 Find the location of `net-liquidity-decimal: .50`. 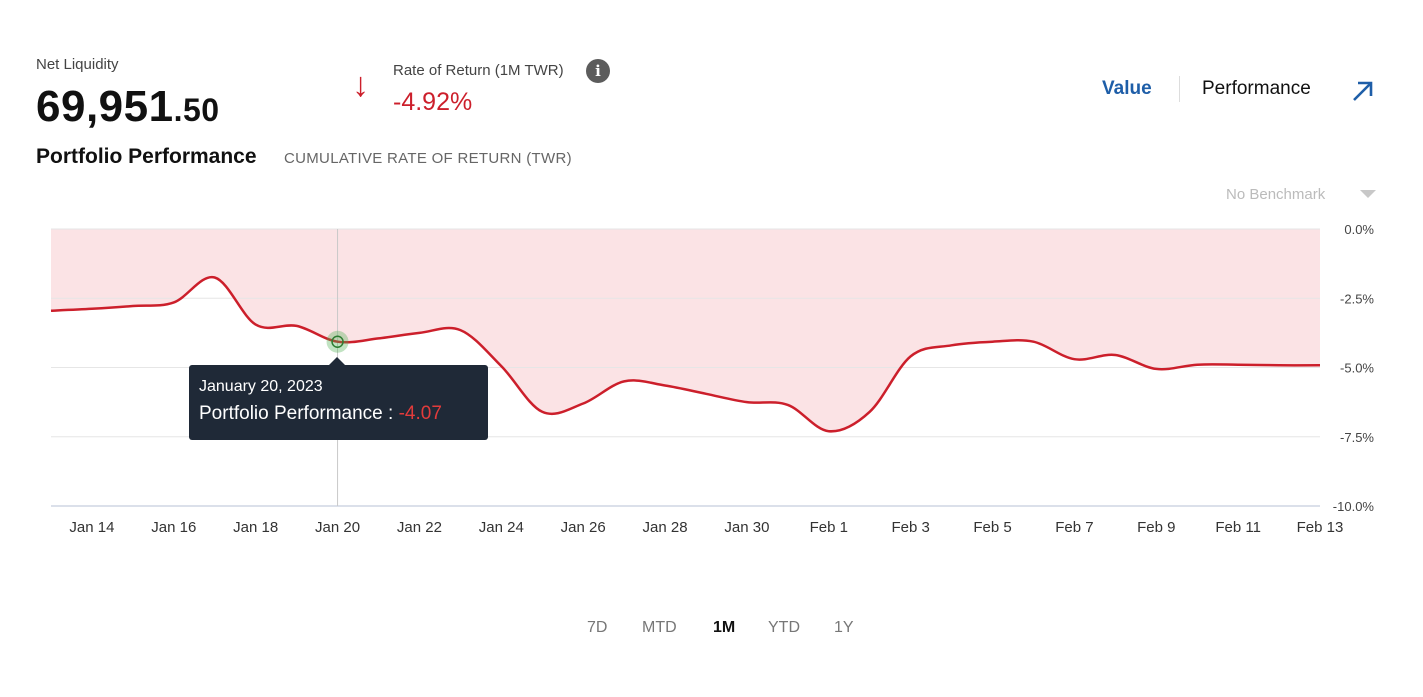

net-liquidity-decimal: .50 is located at coordinates (196, 110).